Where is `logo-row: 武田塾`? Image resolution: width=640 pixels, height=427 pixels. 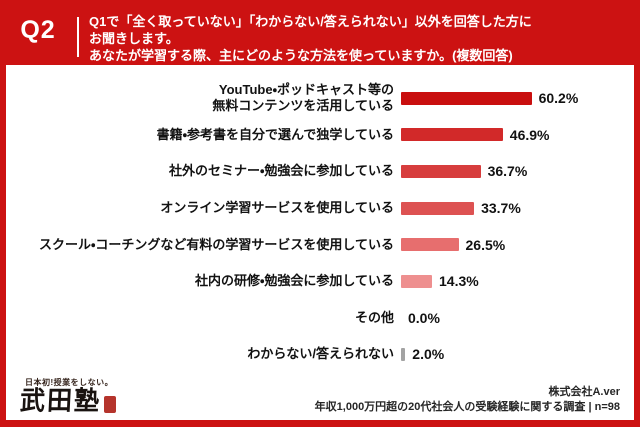 logo-row: 武田塾 is located at coordinates (68, 400).